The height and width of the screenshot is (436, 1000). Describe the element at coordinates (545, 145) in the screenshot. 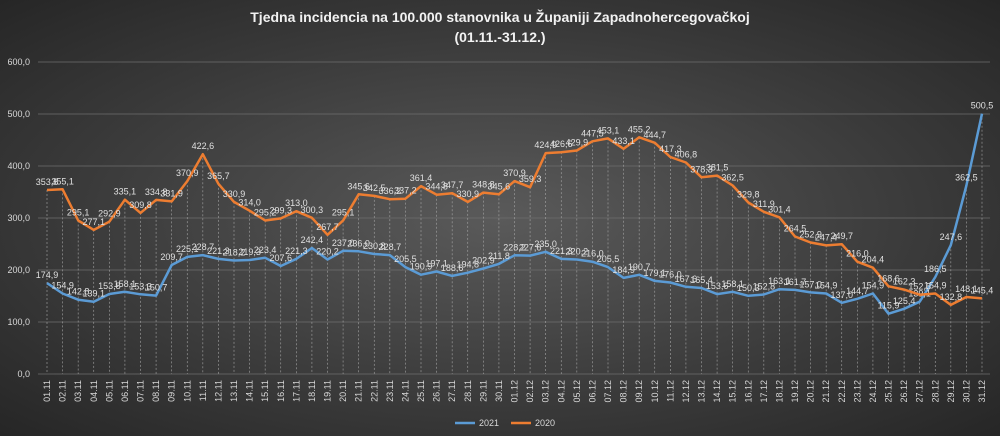

I see `data-label: 424,9` at that location.